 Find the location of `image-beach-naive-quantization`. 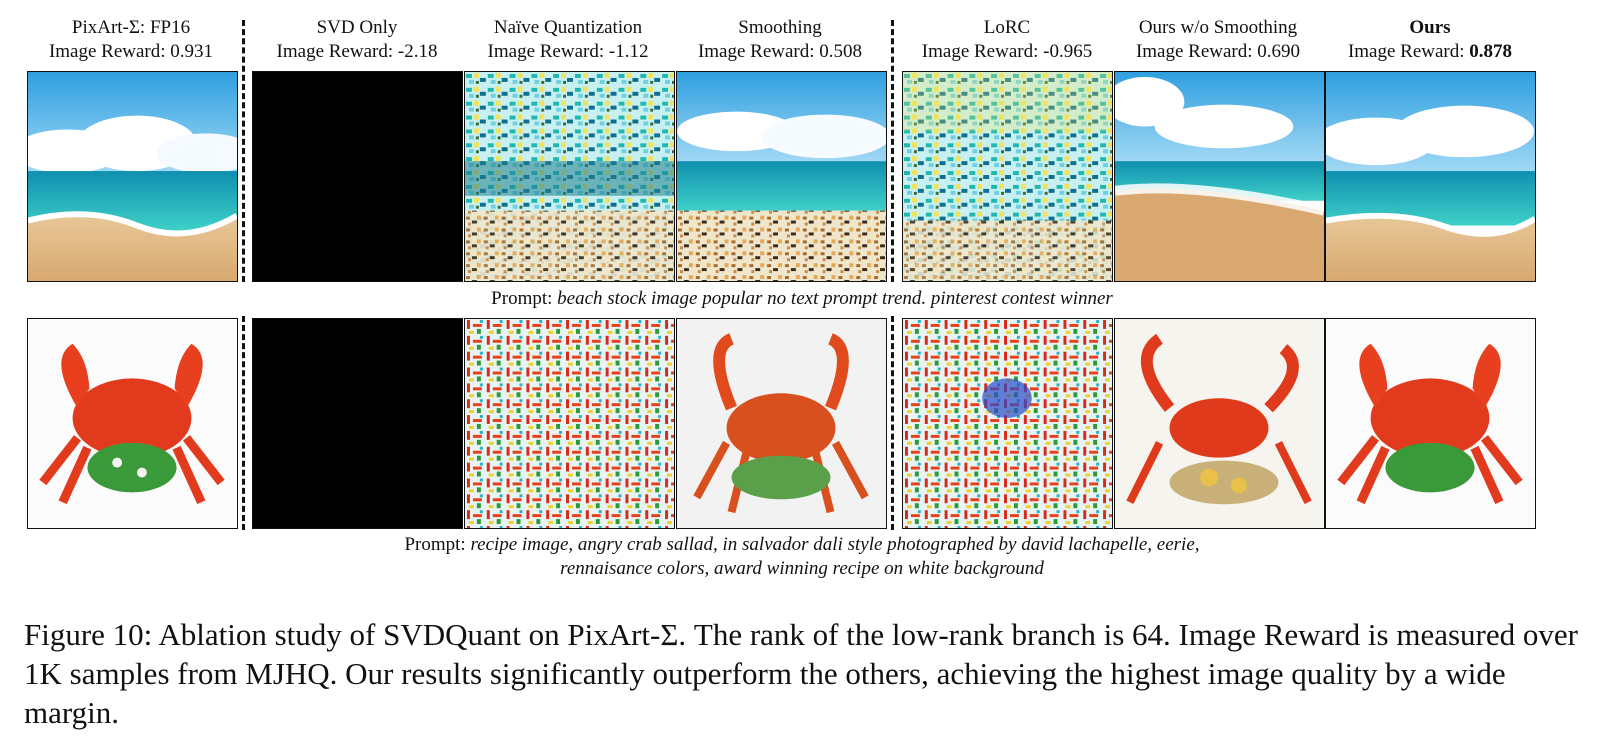

image-beach-naive-quantization is located at coordinates (569, 176).